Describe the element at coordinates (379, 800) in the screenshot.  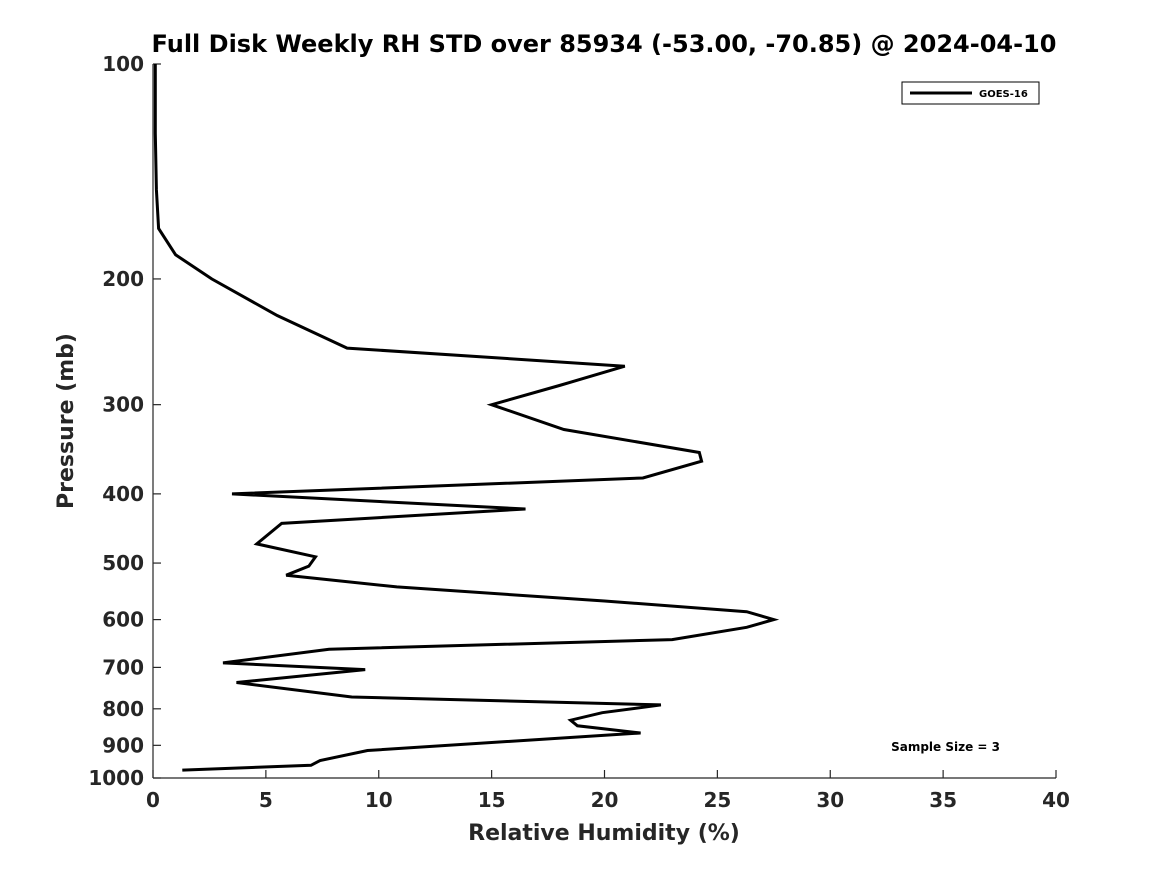
I see `x-tick-label-10: 10` at that location.